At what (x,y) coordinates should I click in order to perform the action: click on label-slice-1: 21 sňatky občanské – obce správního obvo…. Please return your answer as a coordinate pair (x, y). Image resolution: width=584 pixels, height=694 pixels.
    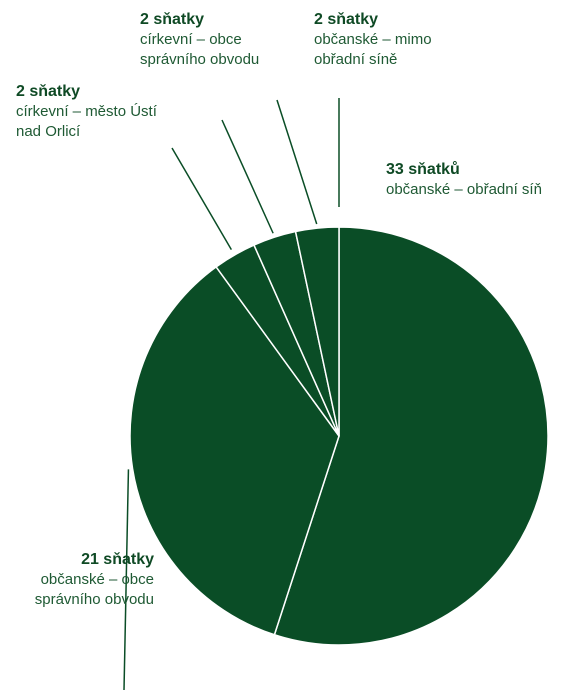
    Looking at the image, I should click on (77, 580).